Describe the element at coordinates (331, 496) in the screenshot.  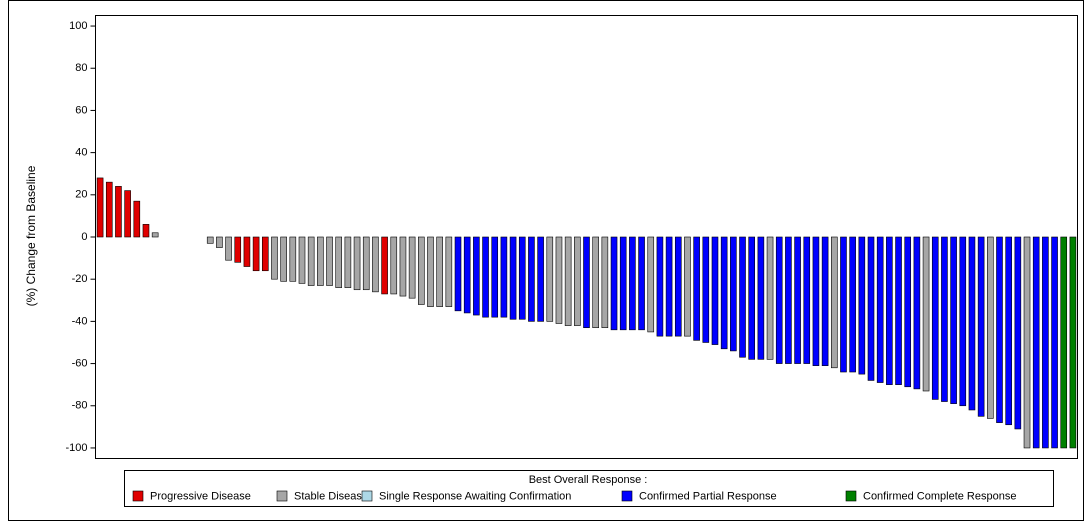
I see `legend-label: Stable Disease` at that location.